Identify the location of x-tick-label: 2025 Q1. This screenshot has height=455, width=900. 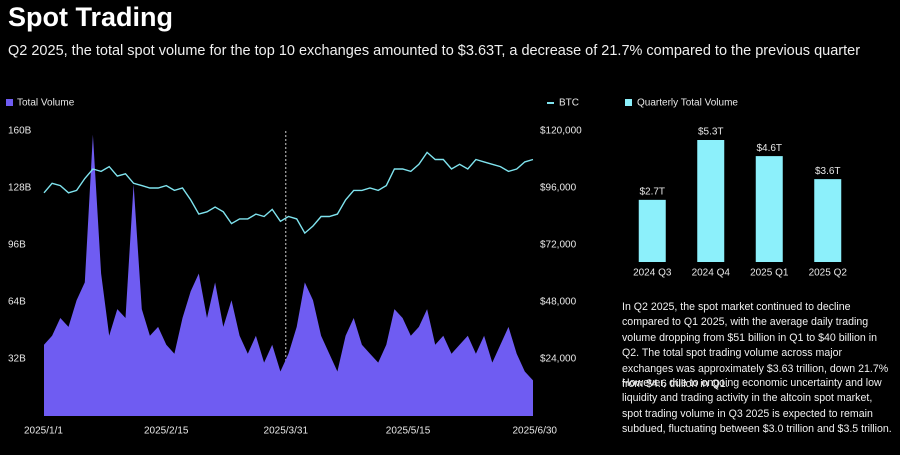
(769, 273).